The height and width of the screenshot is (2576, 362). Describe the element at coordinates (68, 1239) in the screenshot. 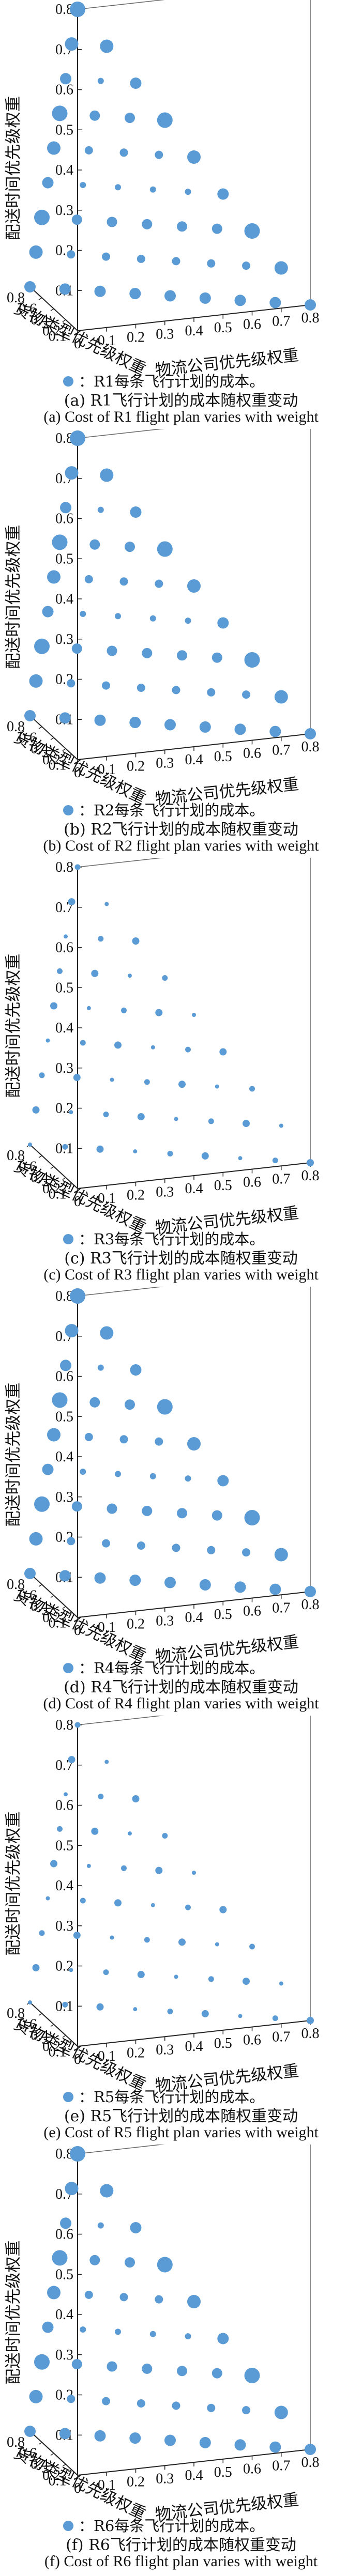

I see `legend-marker` at that location.